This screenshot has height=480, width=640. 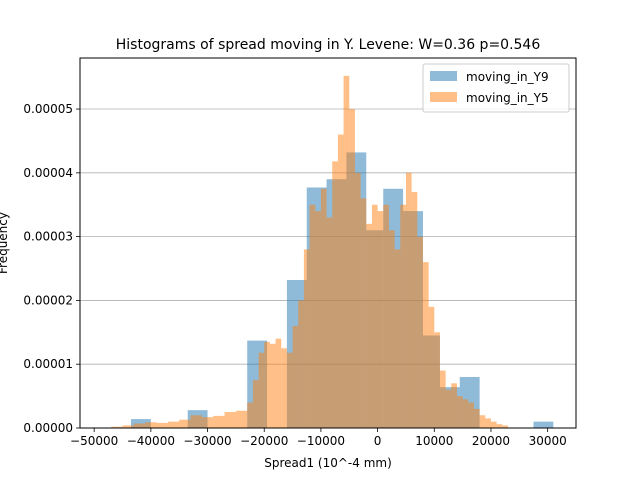 What do you see at coordinates (321, 441) in the screenshot?
I see `x-tick-label: −10000` at bounding box center [321, 441].